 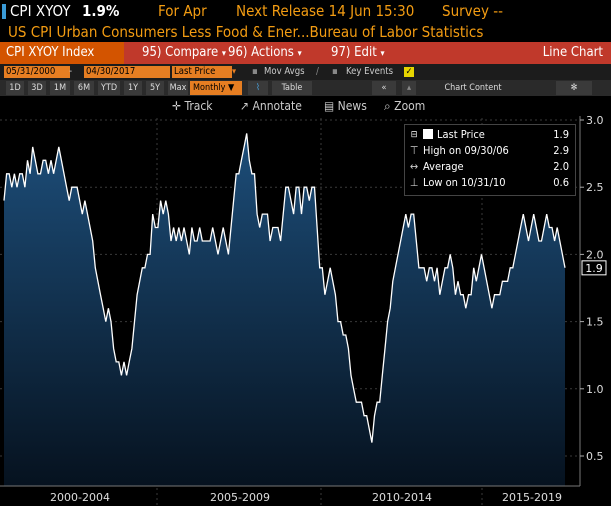 What do you see at coordinates (387, 106) in the screenshot?
I see `magnifier-icon: ⌕` at bounding box center [387, 106].